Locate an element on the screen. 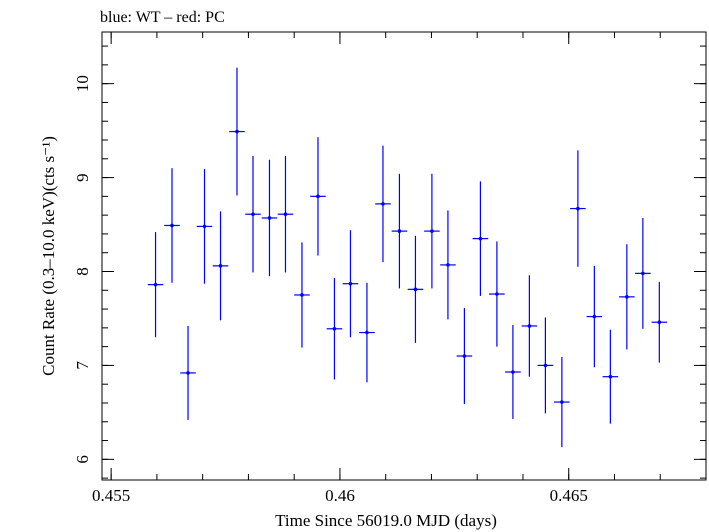  x-tick-label: 0.465 is located at coordinates (569, 495).